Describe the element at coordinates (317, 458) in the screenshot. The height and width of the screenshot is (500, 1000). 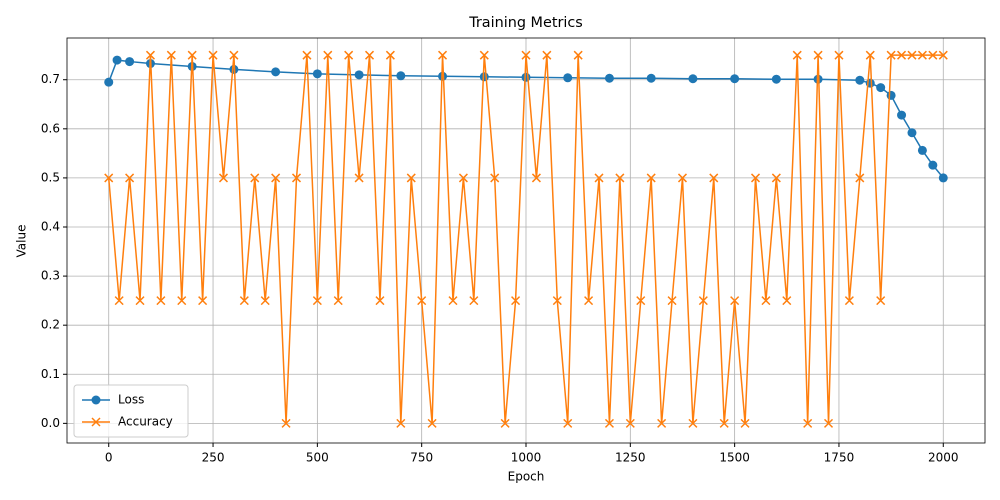
I see `x-tick-label: 500` at that location.